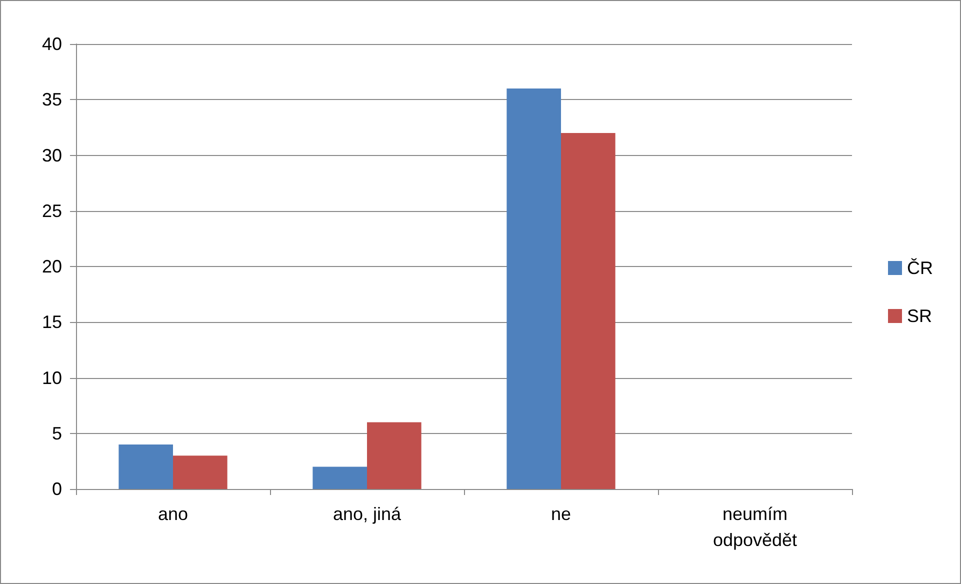  What do you see at coordinates (52, 210) in the screenshot?
I see `y-tick-label: 25` at bounding box center [52, 210].